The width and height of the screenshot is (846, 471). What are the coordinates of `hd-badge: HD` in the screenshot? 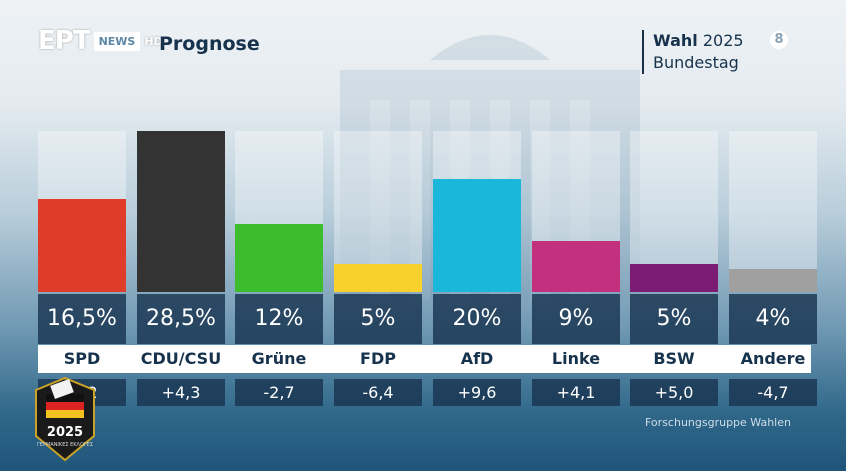 It's located at (153, 41).